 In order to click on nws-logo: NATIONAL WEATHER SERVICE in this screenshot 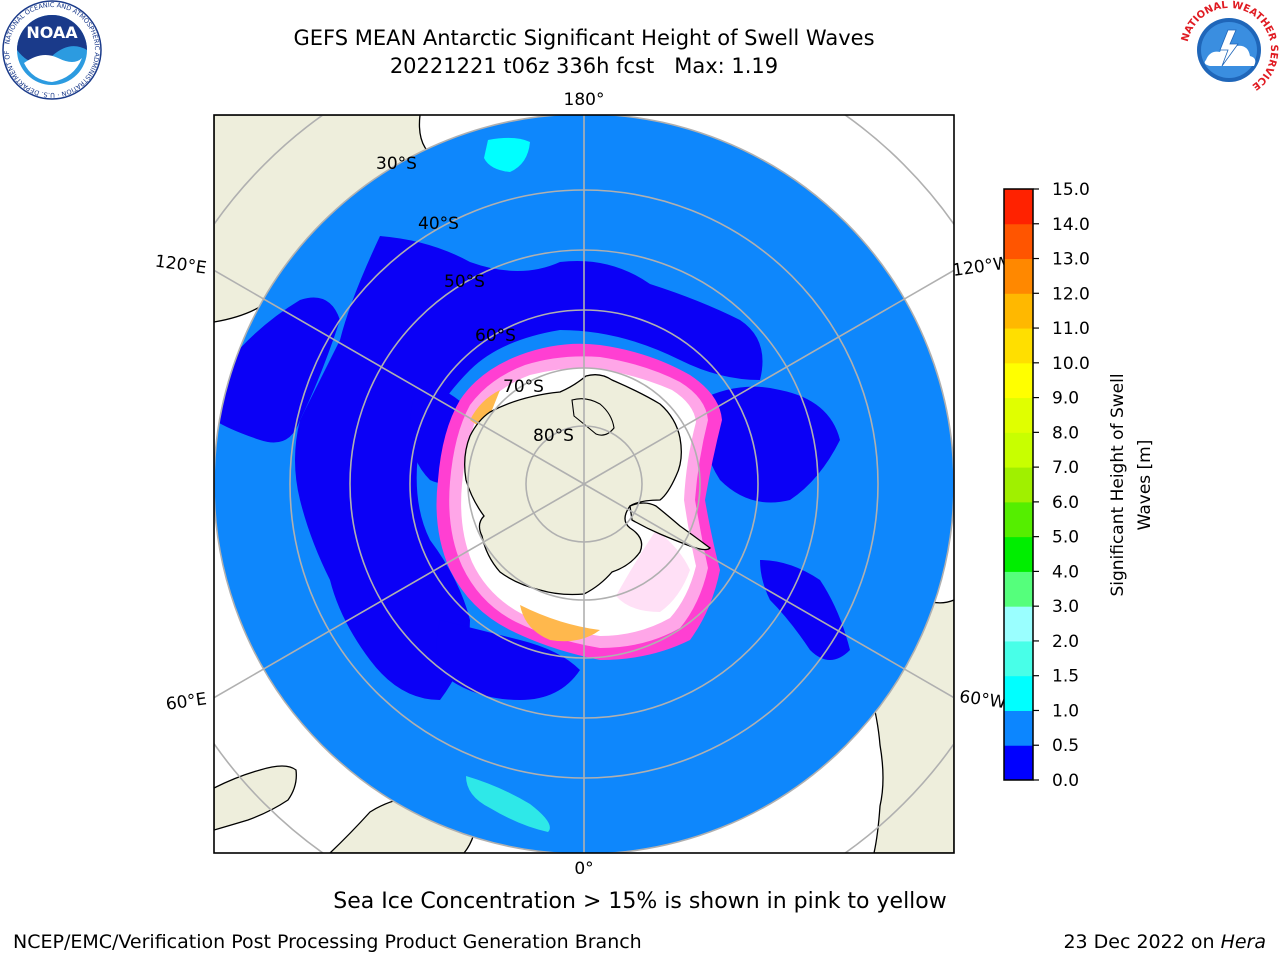, I will do `click(1229, 49)`.